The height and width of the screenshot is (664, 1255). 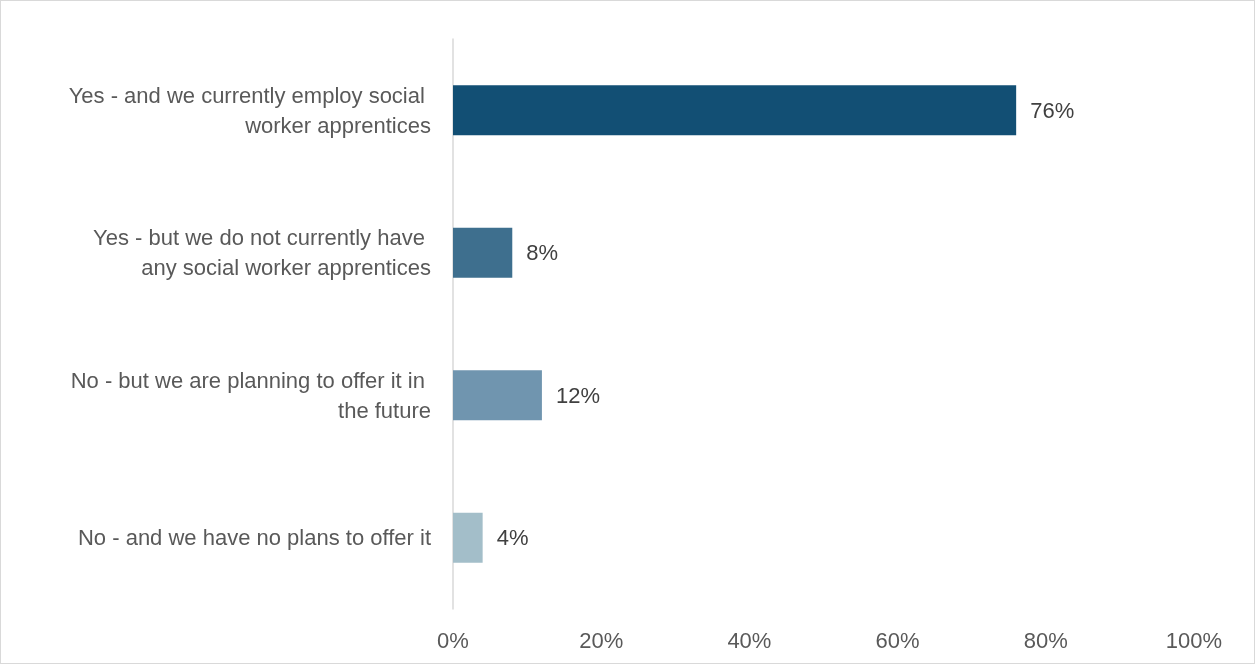 I want to click on y-tick-label: No - but we are planning to offer it in the future, so click(x=250, y=395).